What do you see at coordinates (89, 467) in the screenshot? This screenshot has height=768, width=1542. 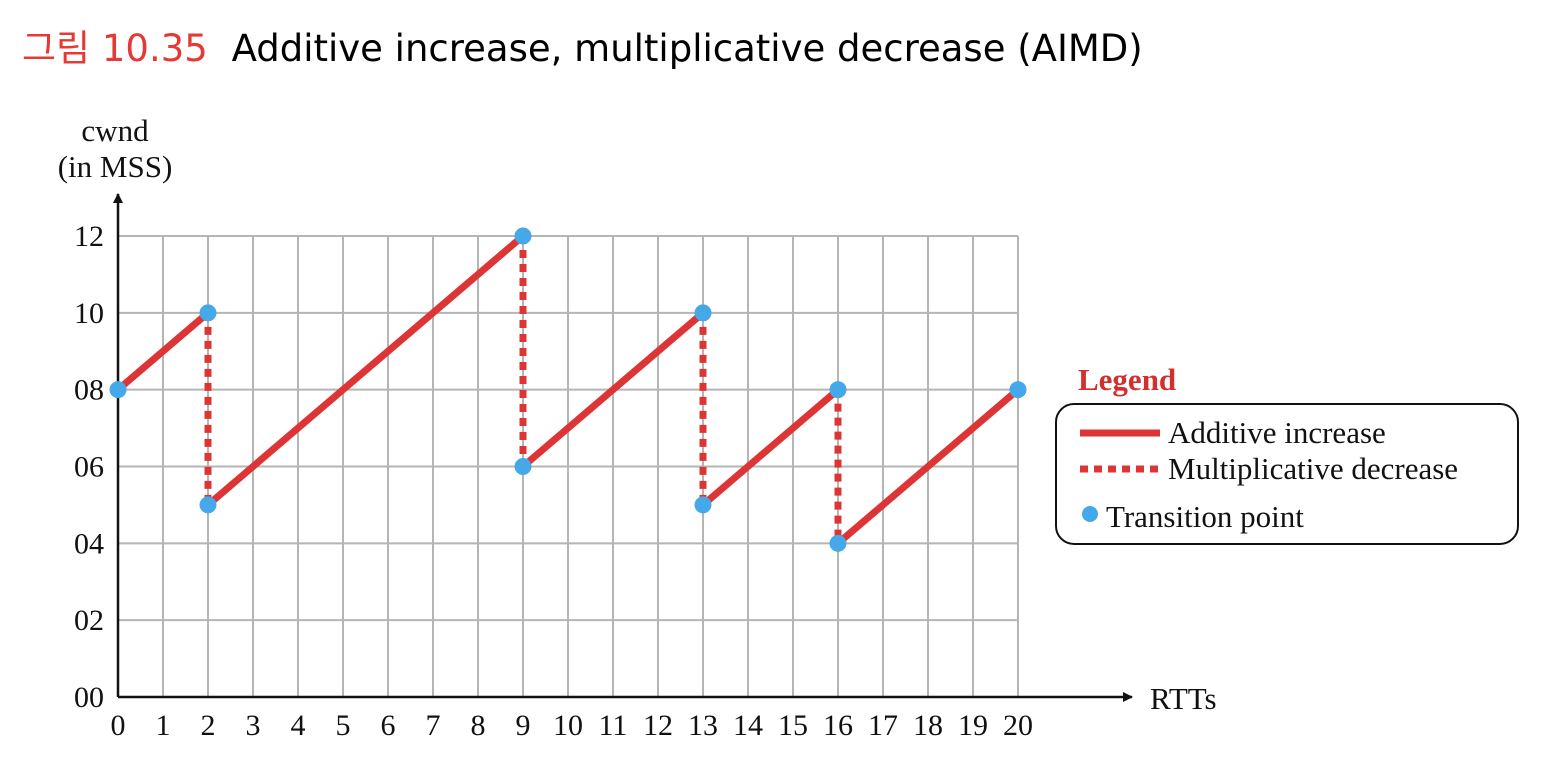 I see `y-tick-label: 06` at bounding box center [89, 467].